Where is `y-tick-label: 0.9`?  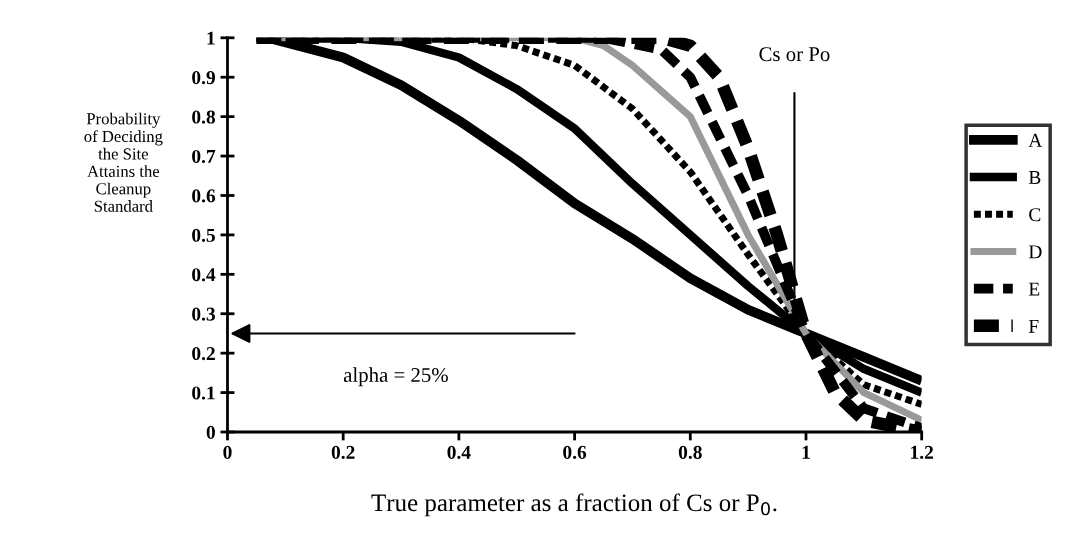
y-tick-label: 0.9 is located at coordinates (203, 78).